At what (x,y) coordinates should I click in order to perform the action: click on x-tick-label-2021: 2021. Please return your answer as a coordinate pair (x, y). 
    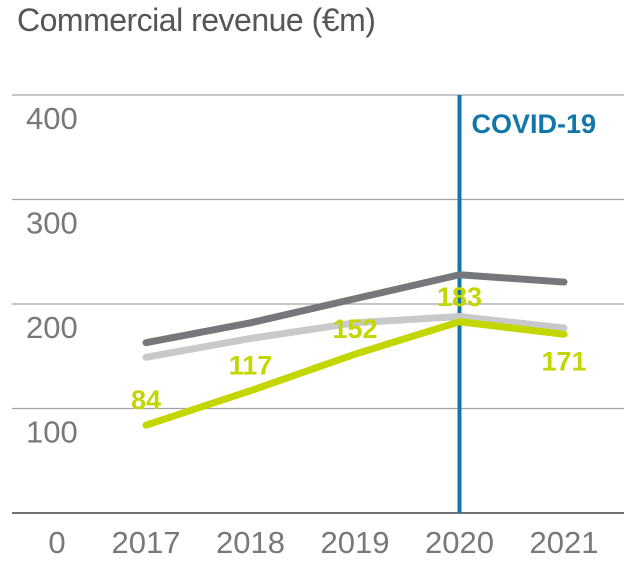
    Looking at the image, I should click on (564, 542).